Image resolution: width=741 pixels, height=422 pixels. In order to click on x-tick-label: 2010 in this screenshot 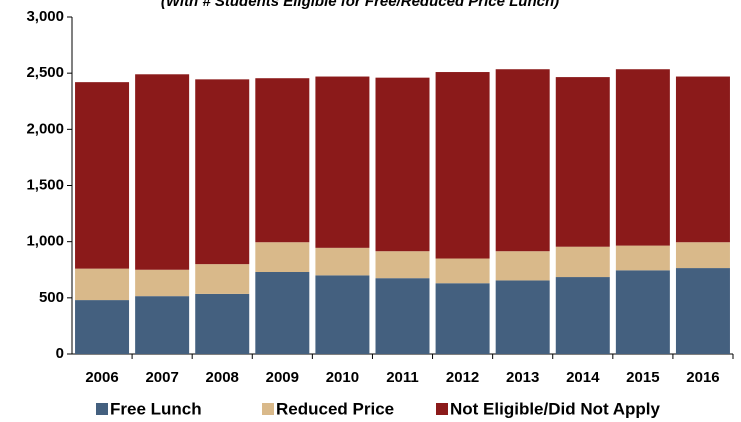, I will do `click(342, 377)`.